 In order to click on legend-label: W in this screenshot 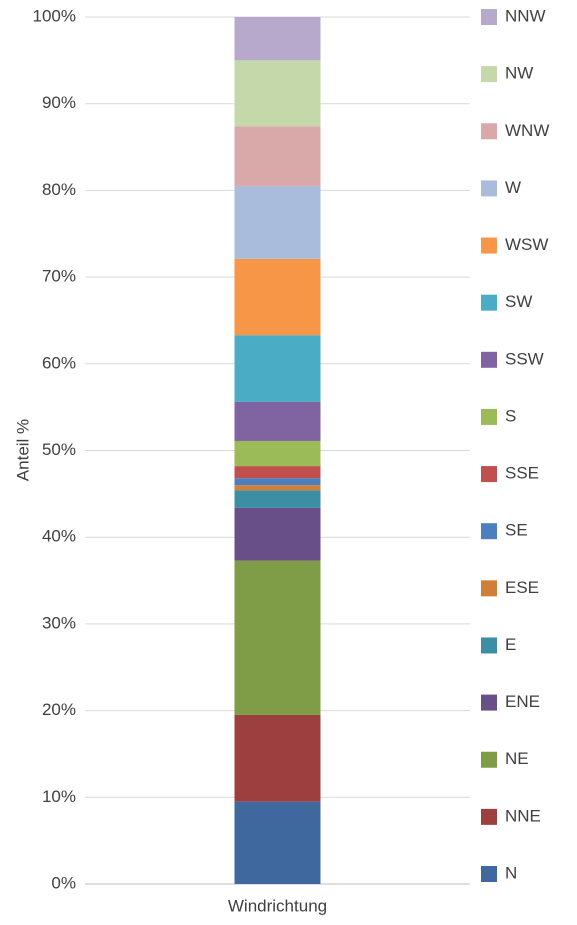, I will do `click(513, 187)`.